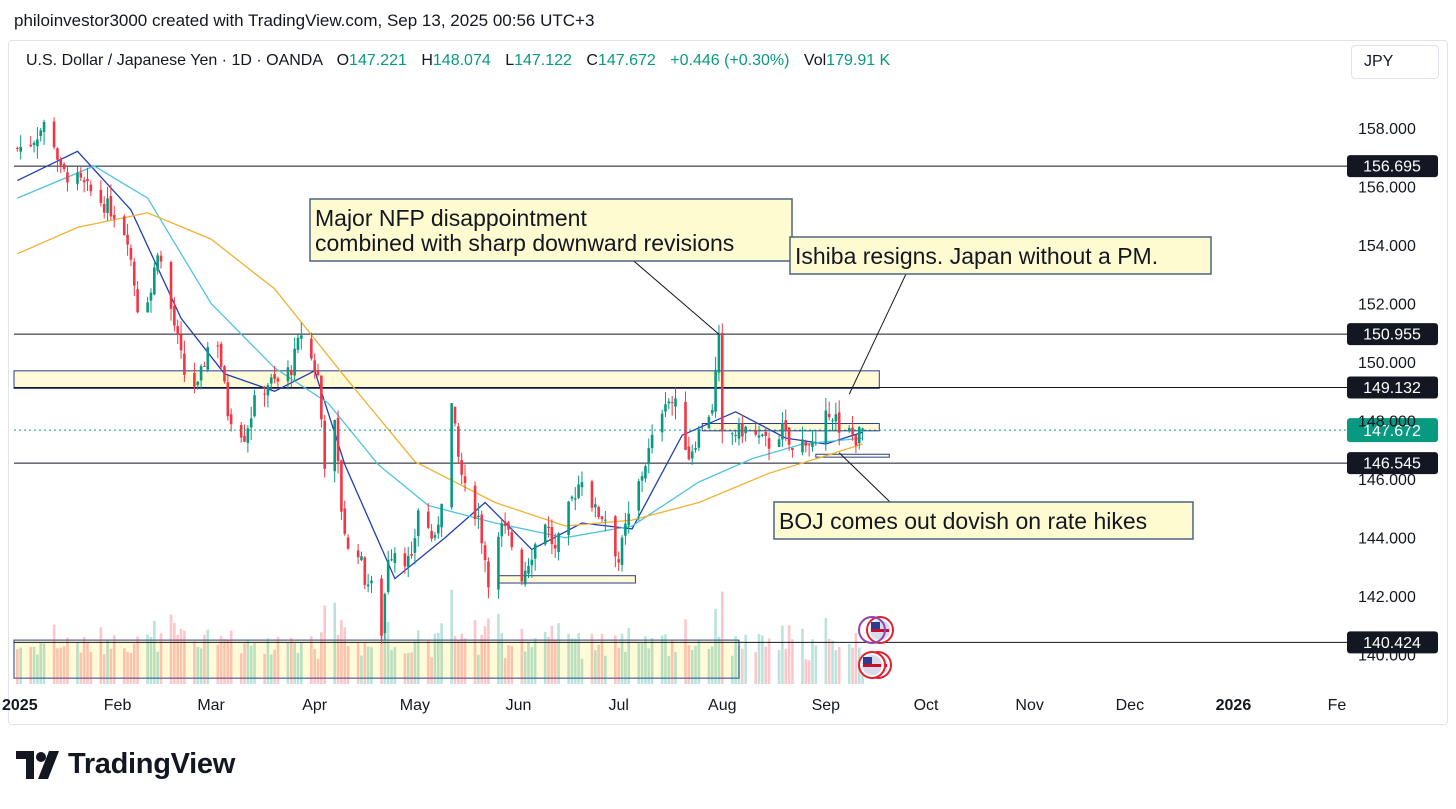 The width and height of the screenshot is (1456, 809). Describe the element at coordinates (510, 60) in the screenshot. I see `low-label: L` at that location.